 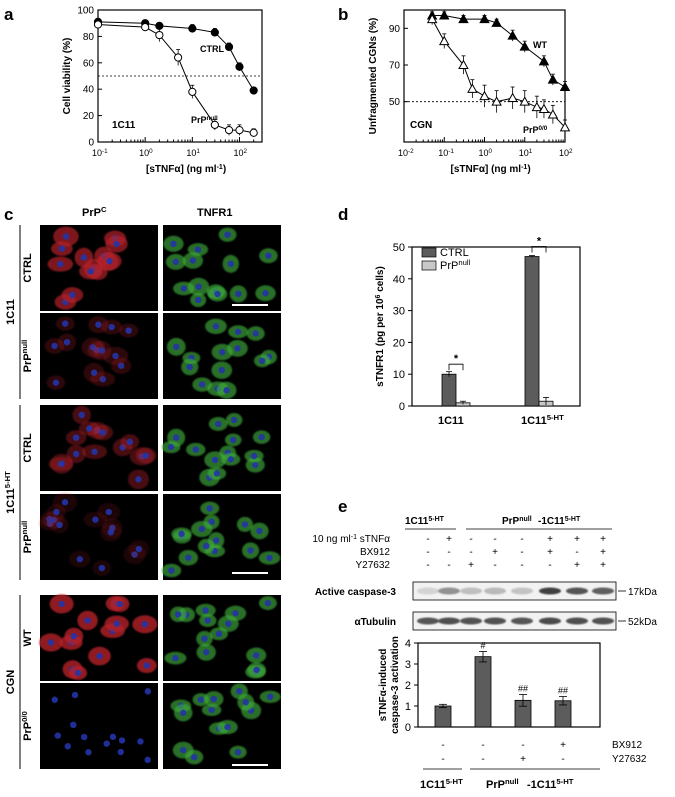 What do you see at coordinates (408, 644) in the screenshot?
I see `y-tick-label: 4` at bounding box center [408, 644].